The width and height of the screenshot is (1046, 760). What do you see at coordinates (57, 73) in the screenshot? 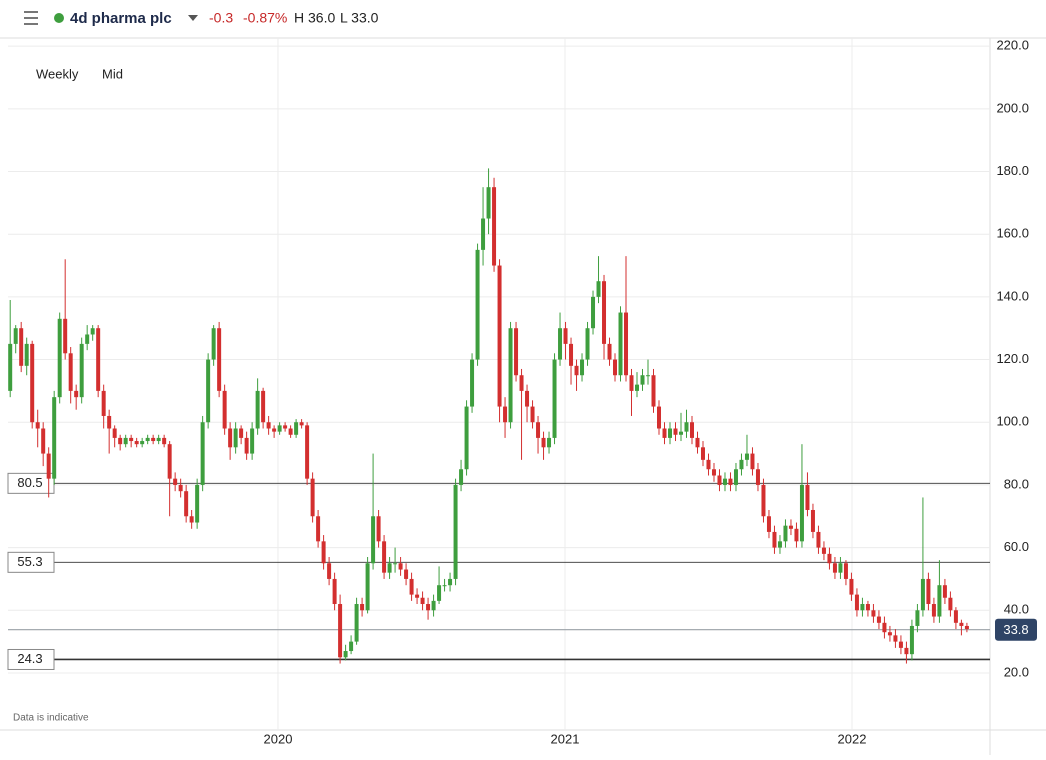
I see `interval: Weekly` at bounding box center [57, 73].